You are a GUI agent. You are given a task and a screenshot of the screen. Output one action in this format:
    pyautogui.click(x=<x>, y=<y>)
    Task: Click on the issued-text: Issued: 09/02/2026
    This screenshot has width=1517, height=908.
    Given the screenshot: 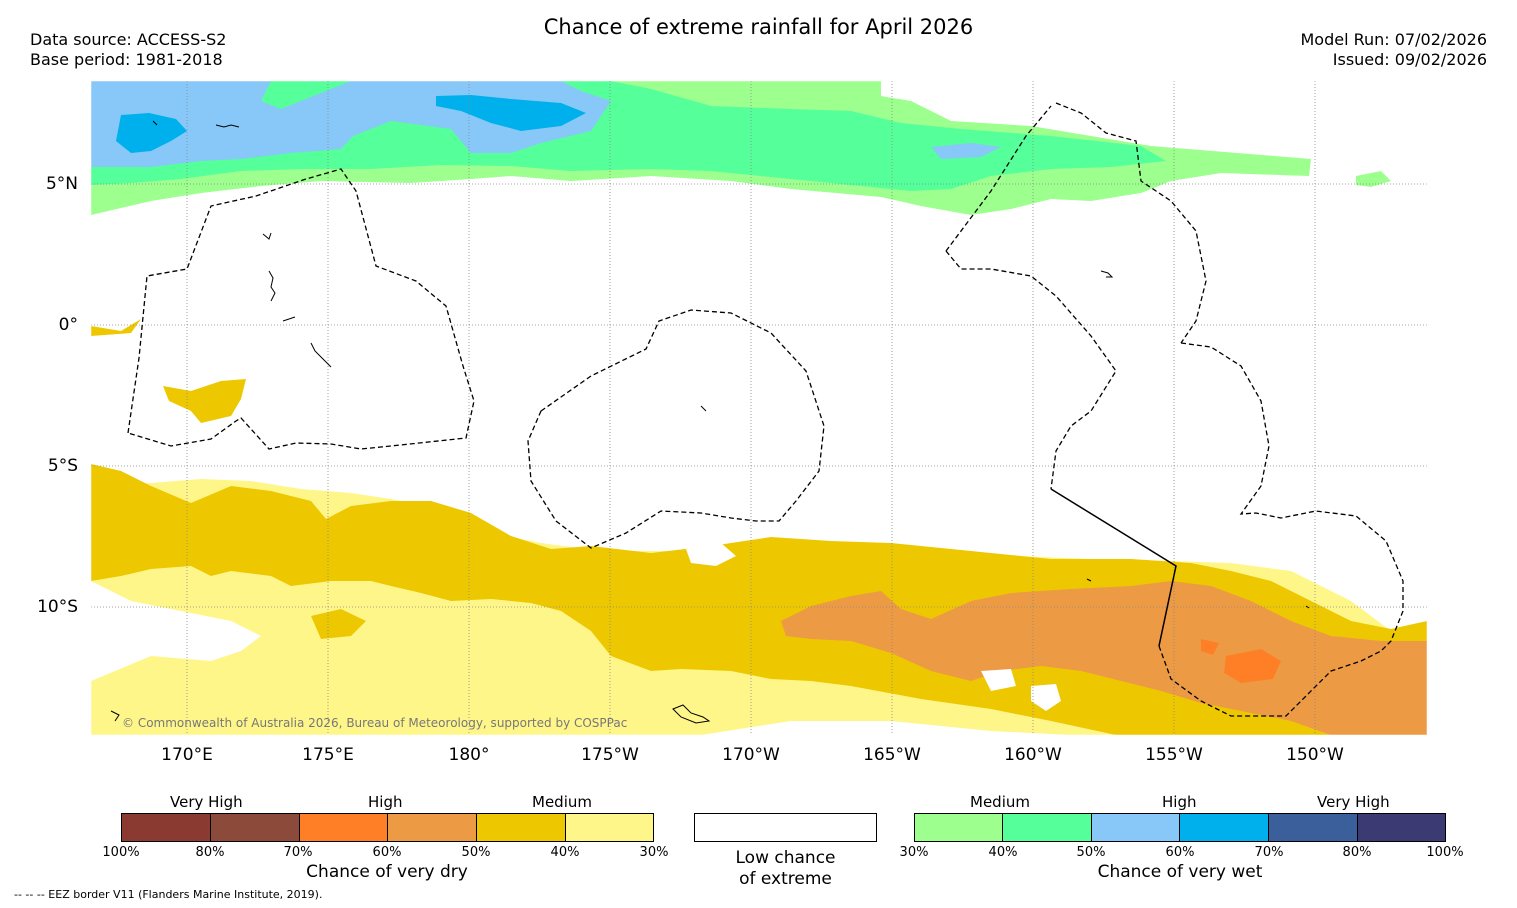 What is the action you would take?
    pyautogui.click(x=1409, y=59)
    